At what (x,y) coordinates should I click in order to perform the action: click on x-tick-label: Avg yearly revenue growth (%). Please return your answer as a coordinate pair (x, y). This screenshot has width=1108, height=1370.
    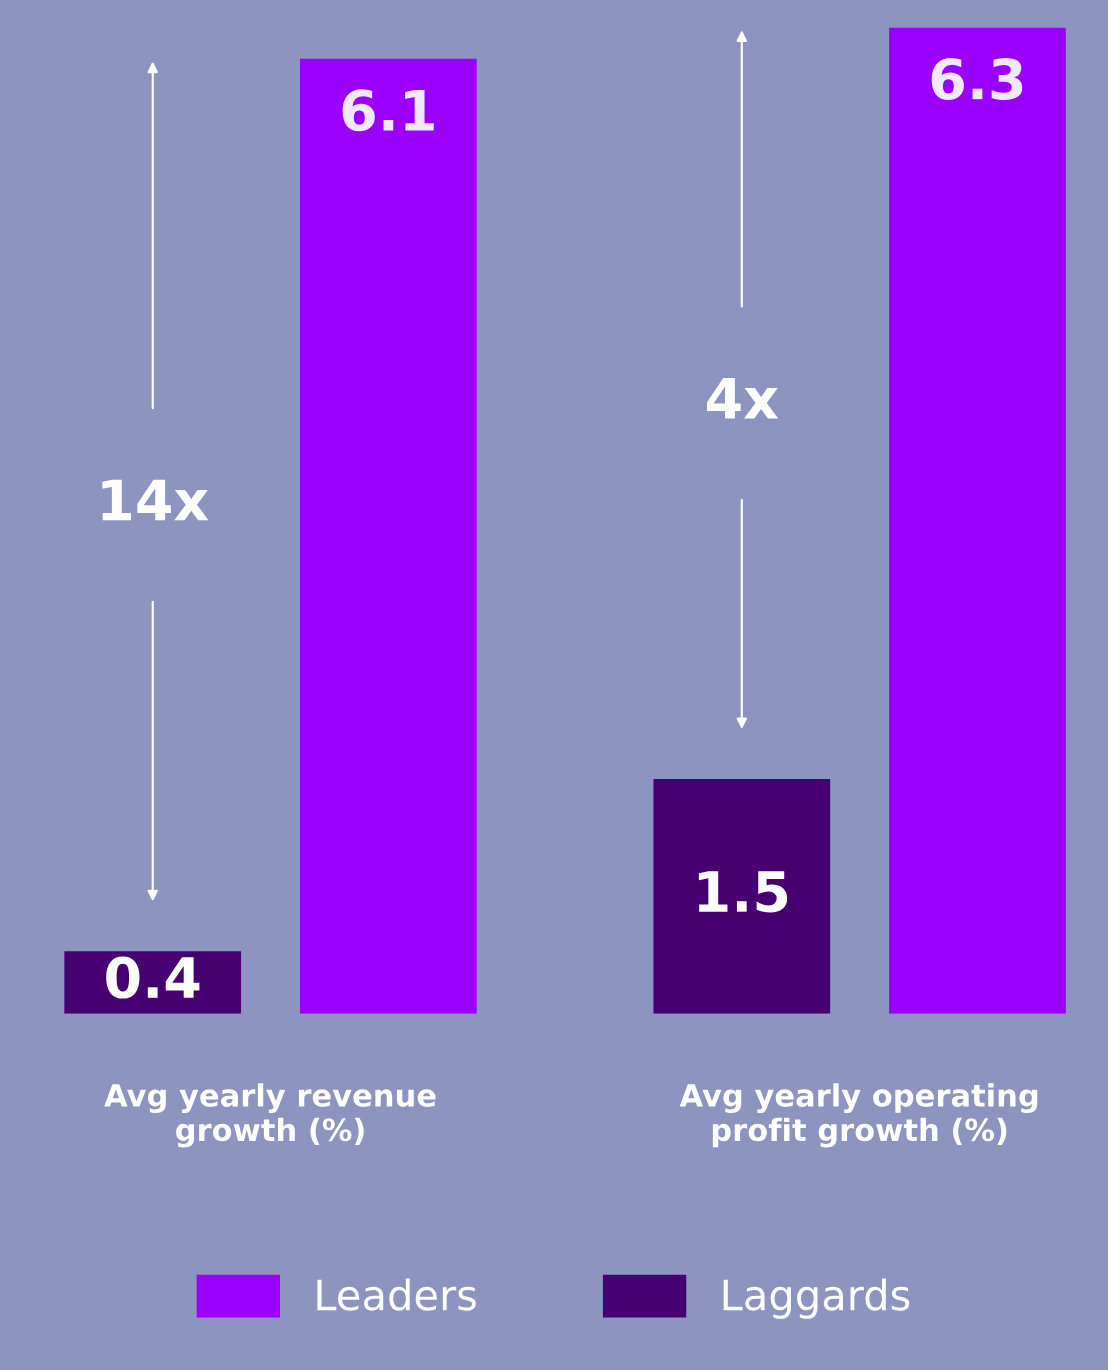
    Looking at the image, I should click on (270, 1115).